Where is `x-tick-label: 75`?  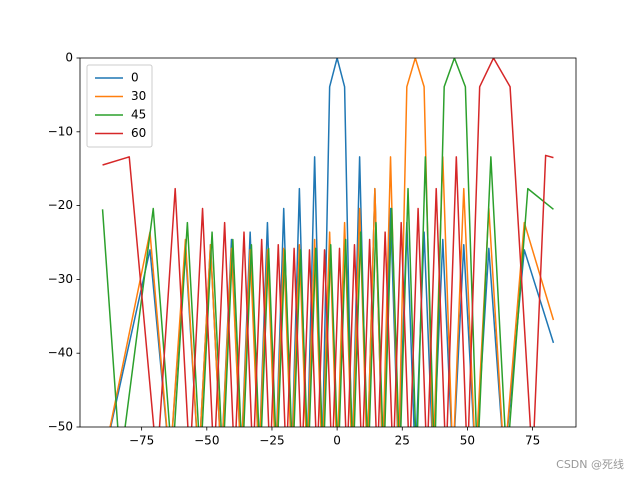 x-tick-label: 75 is located at coordinates (532, 441).